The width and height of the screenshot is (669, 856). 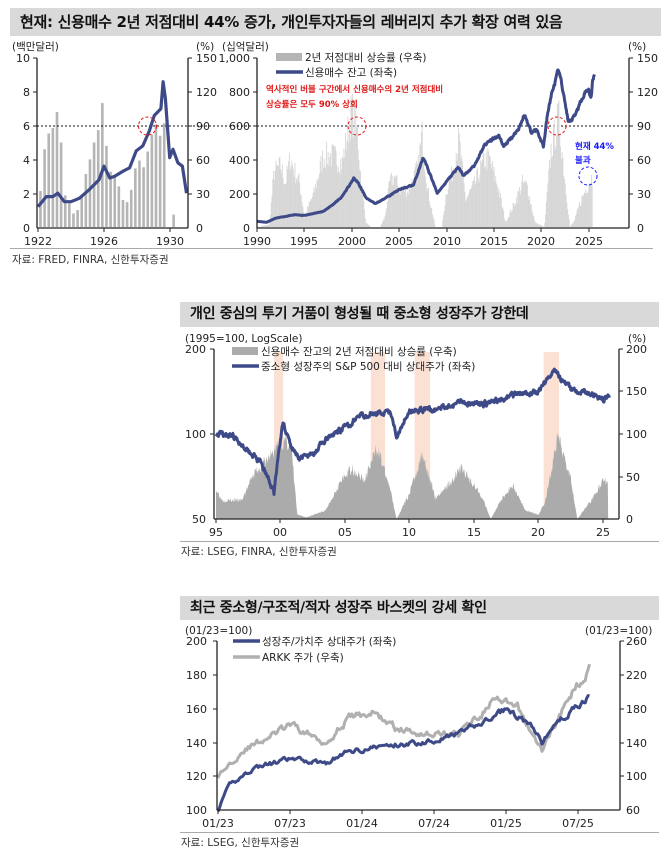 What do you see at coordinates (38, 241) in the screenshot?
I see `x-tick-label: 1922` at bounding box center [38, 241].